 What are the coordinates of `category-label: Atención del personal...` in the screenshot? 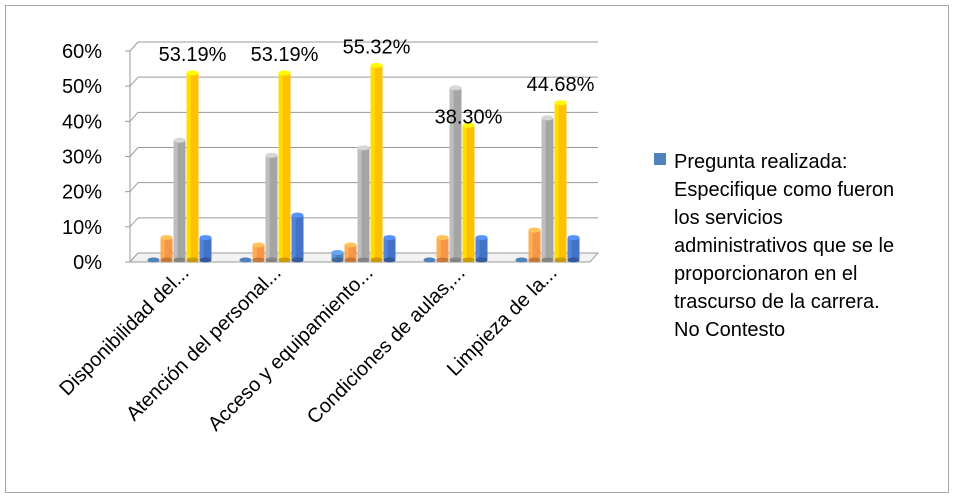 It's located at (203, 343).